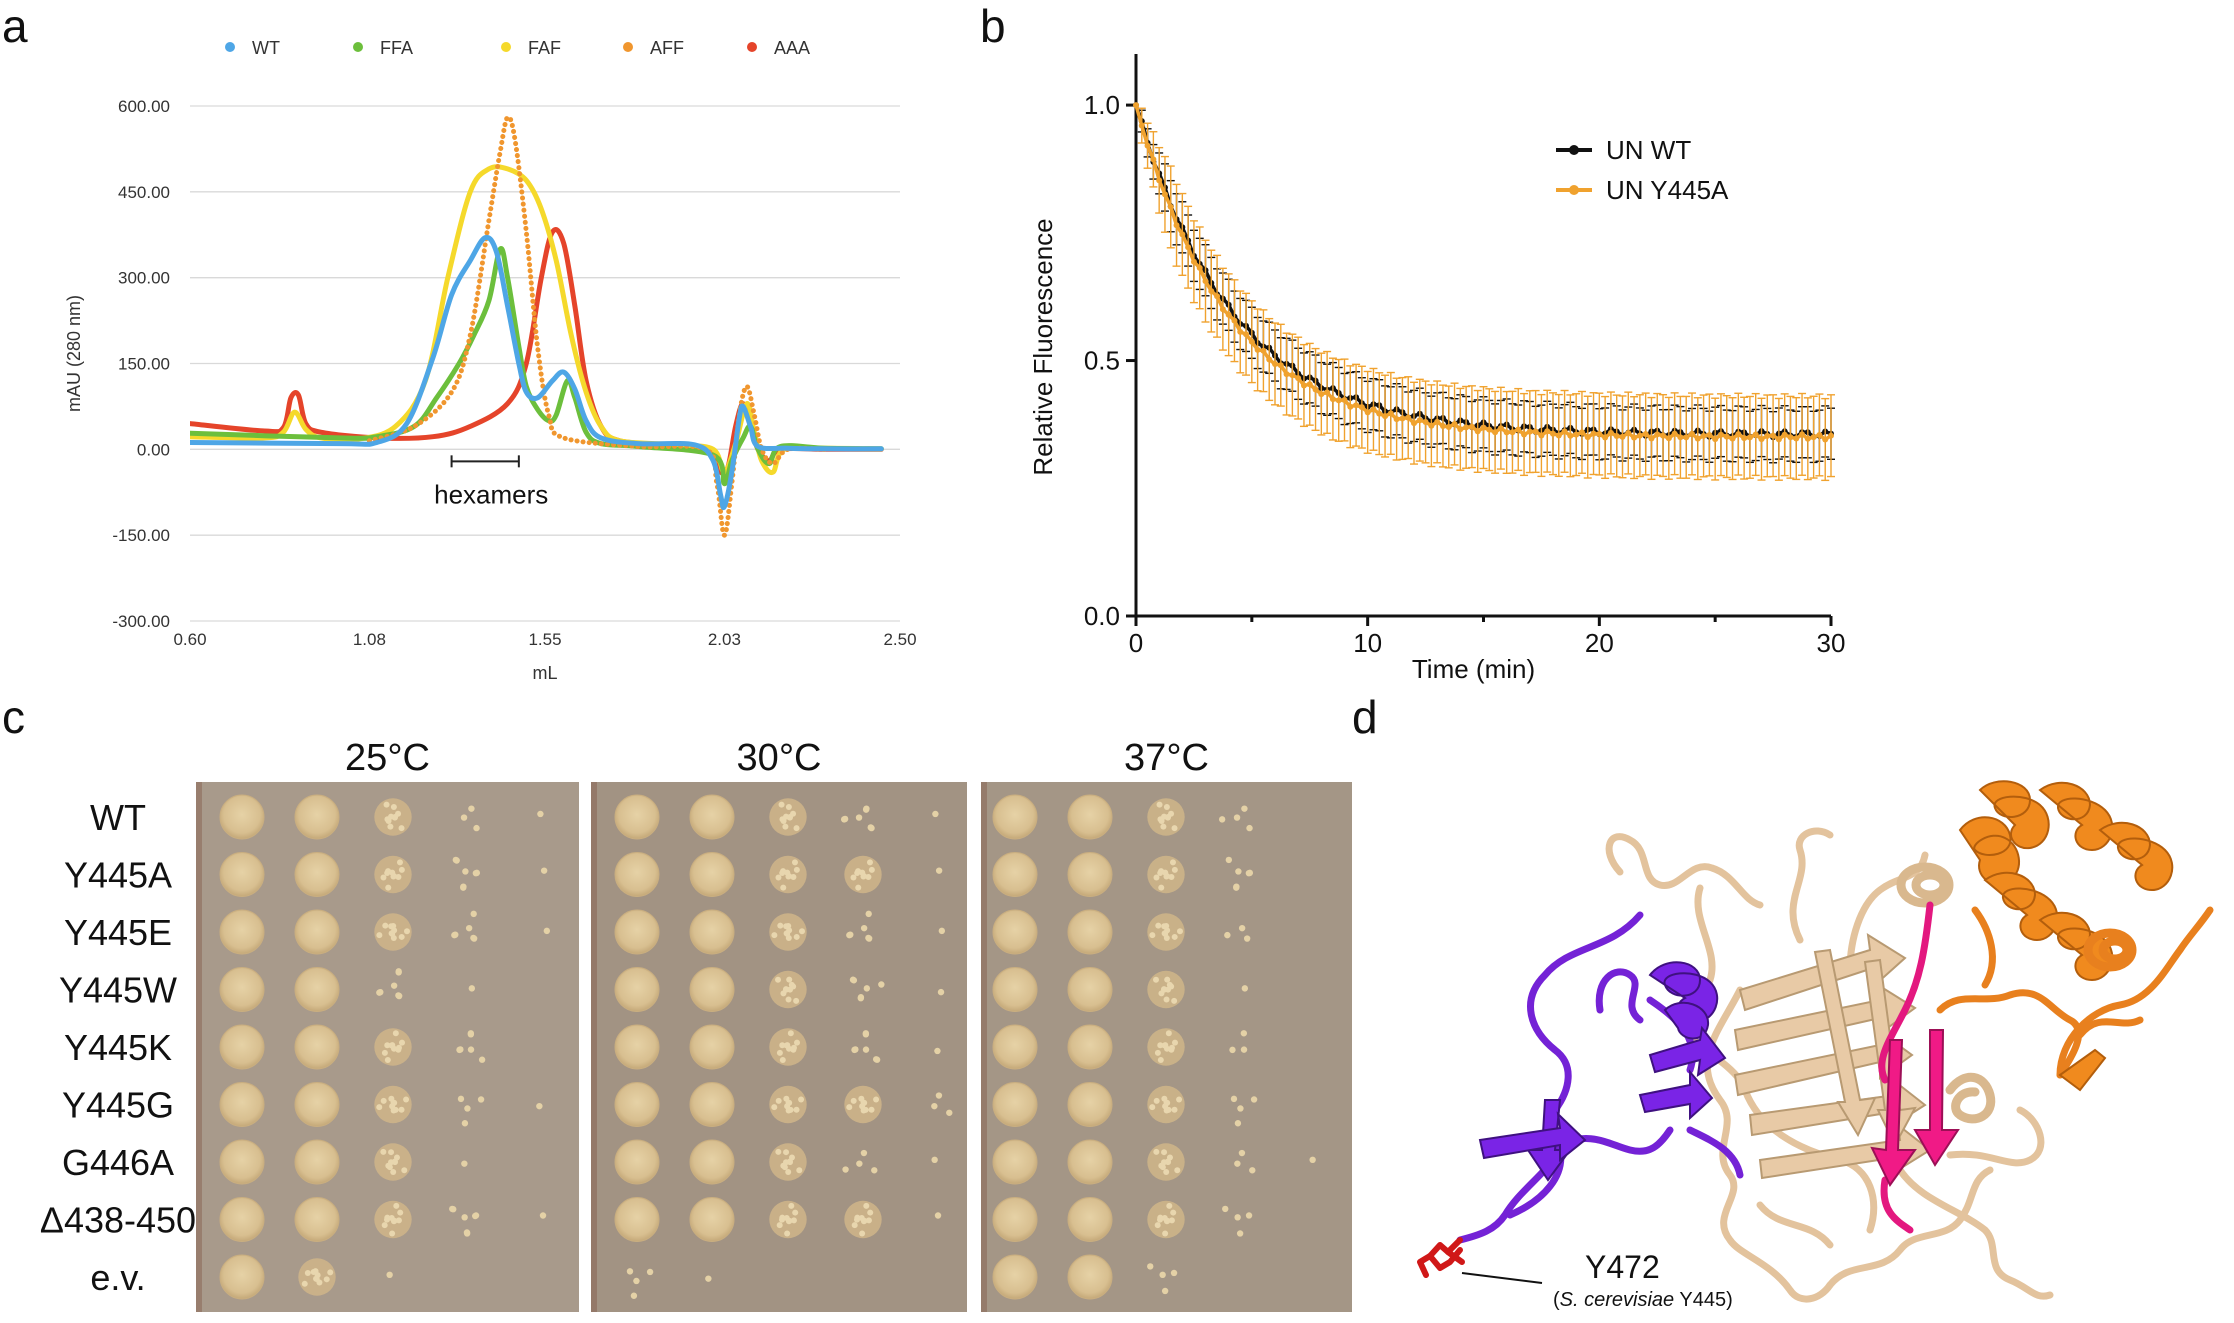  I want to click on x-tick-label: 0, so click(1136, 643).